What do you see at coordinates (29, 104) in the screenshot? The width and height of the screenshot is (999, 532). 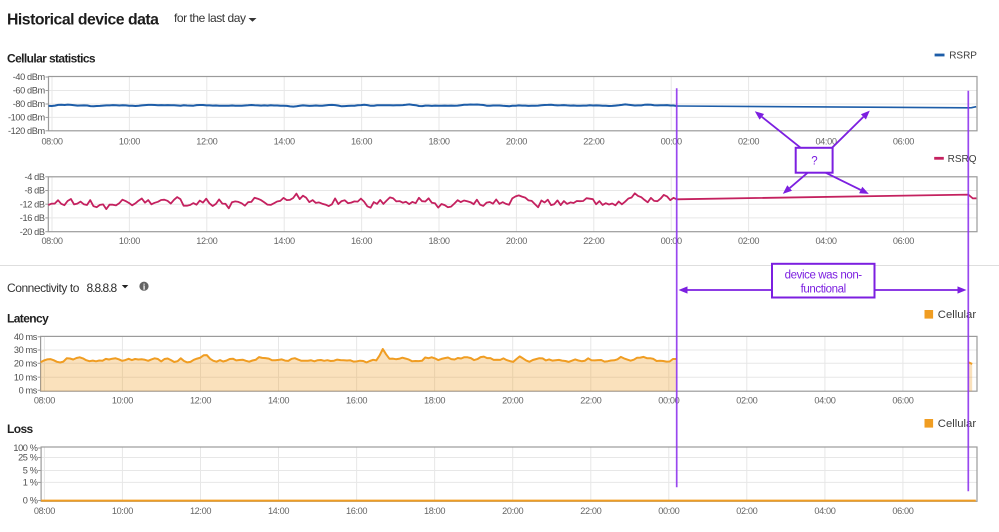 I see `svg-text: -80 dBm` at bounding box center [29, 104].